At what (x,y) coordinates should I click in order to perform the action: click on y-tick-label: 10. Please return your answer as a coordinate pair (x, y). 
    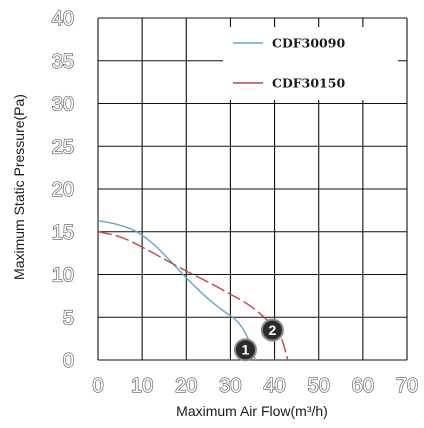
    Looking at the image, I should click on (63, 276).